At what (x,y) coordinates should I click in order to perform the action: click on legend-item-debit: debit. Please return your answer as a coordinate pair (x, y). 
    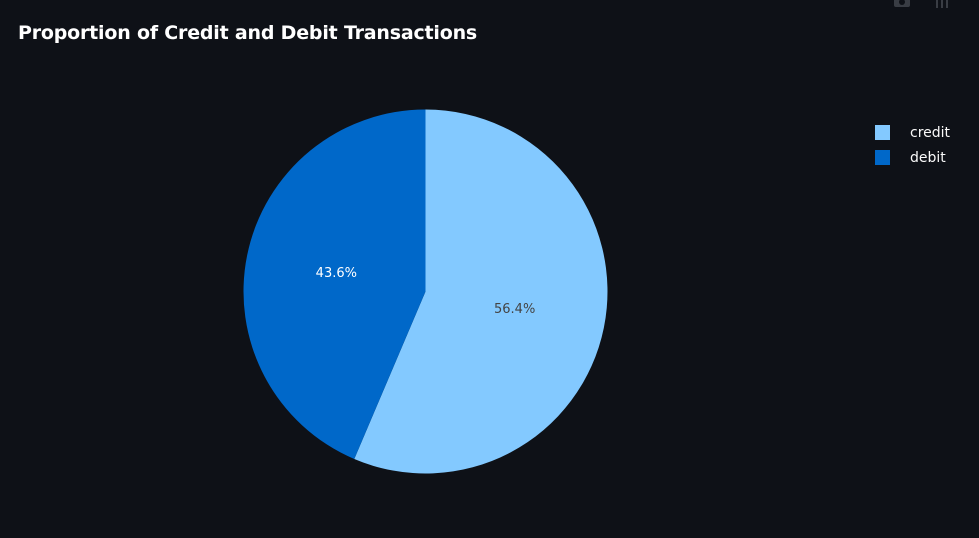
    Looking at the image, I should click on (912, 157).